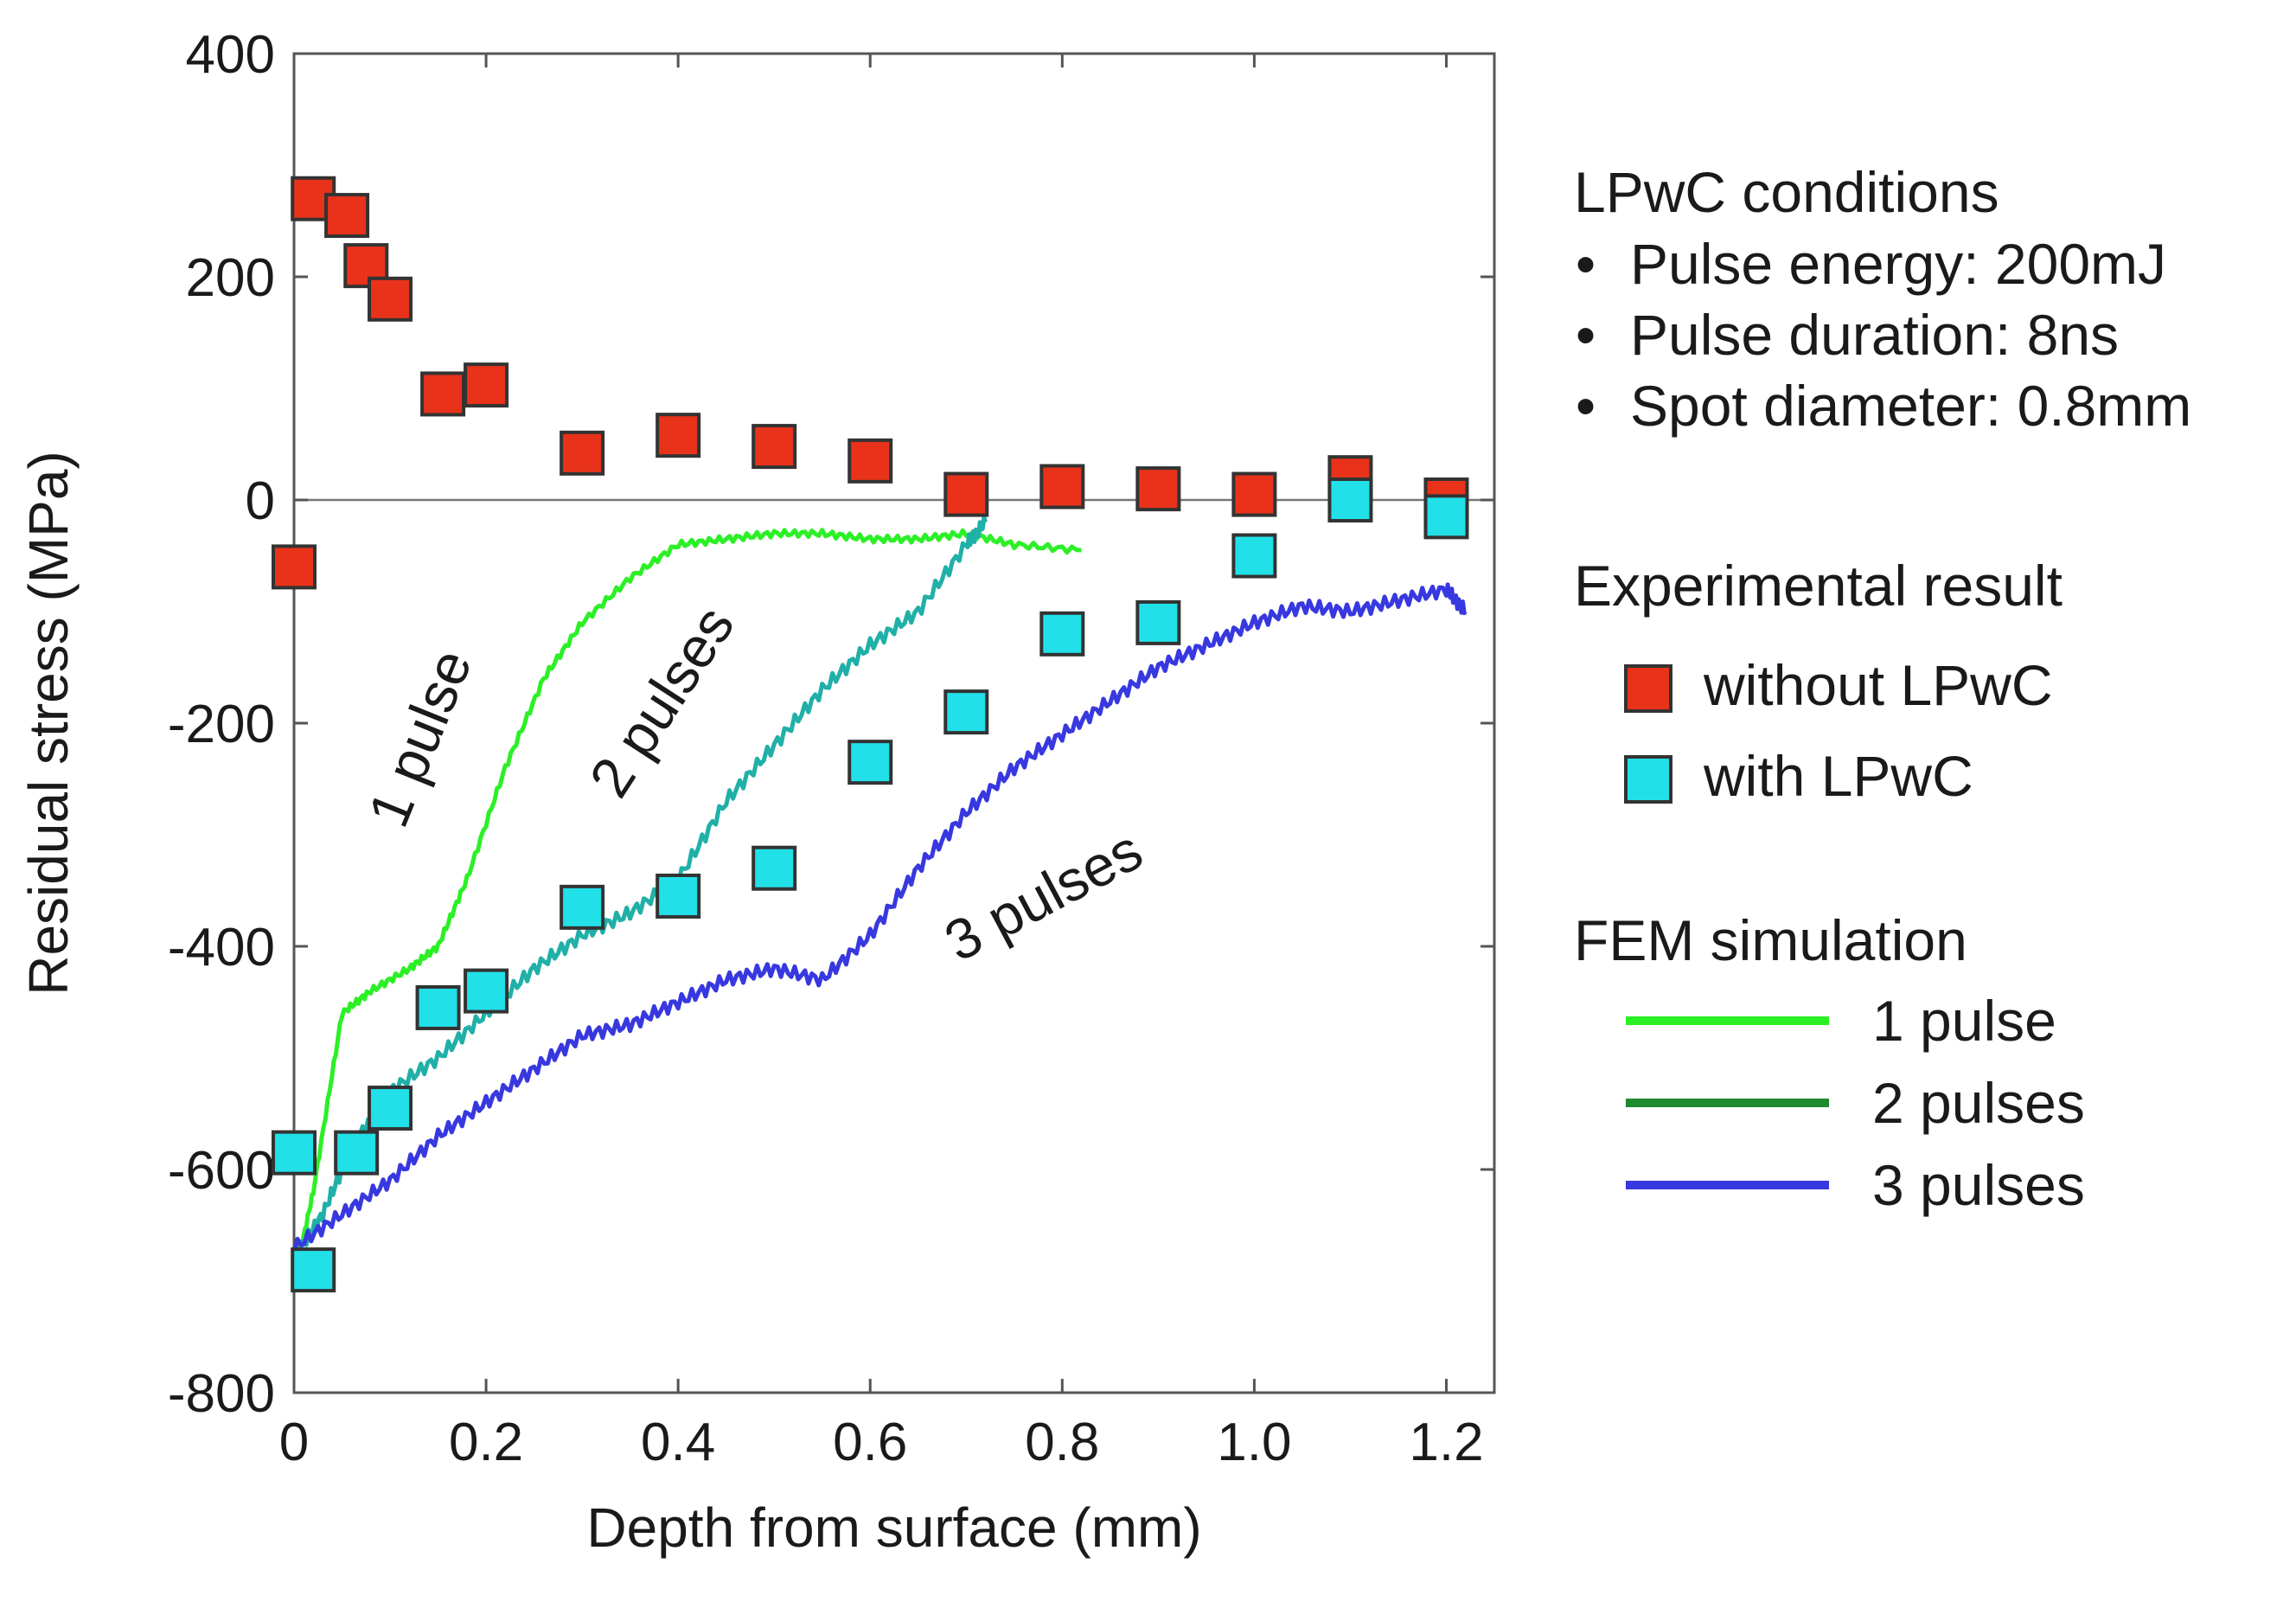 The image size is (2296, 1602). I want to click on x-tick-label: 0.6, so click(870, 1442).